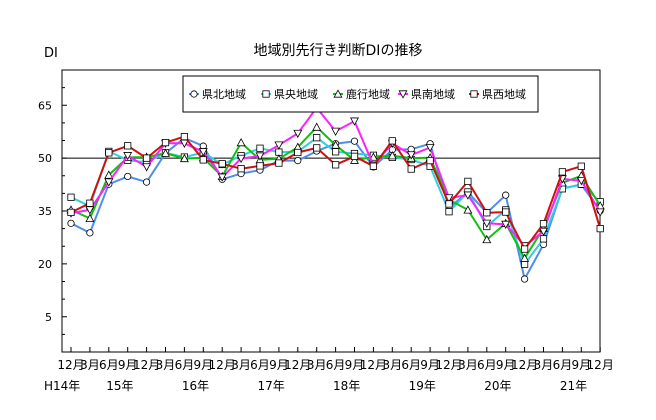 The image size is (656, 420). Describe the element at coordinates (51, 53) in the screenshot. I see `y-axis-label: DI` at that location.